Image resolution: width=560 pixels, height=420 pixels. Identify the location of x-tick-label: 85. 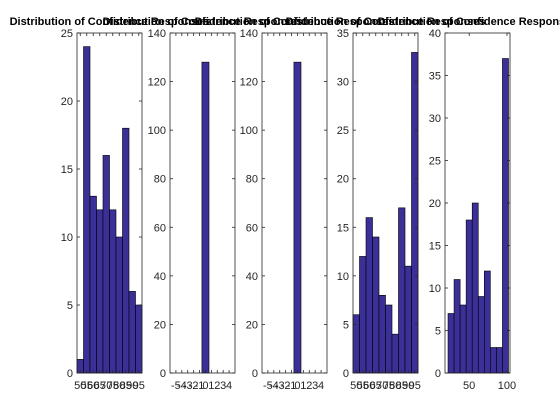
(402, 386).